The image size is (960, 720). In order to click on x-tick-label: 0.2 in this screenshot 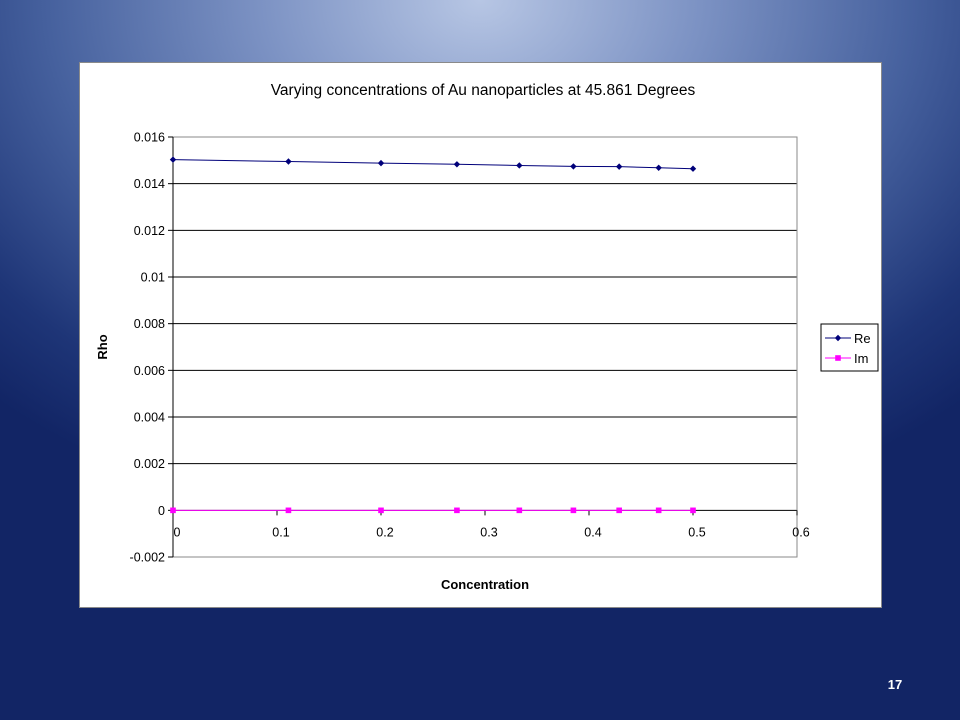, I will do `click(384, 532)`.